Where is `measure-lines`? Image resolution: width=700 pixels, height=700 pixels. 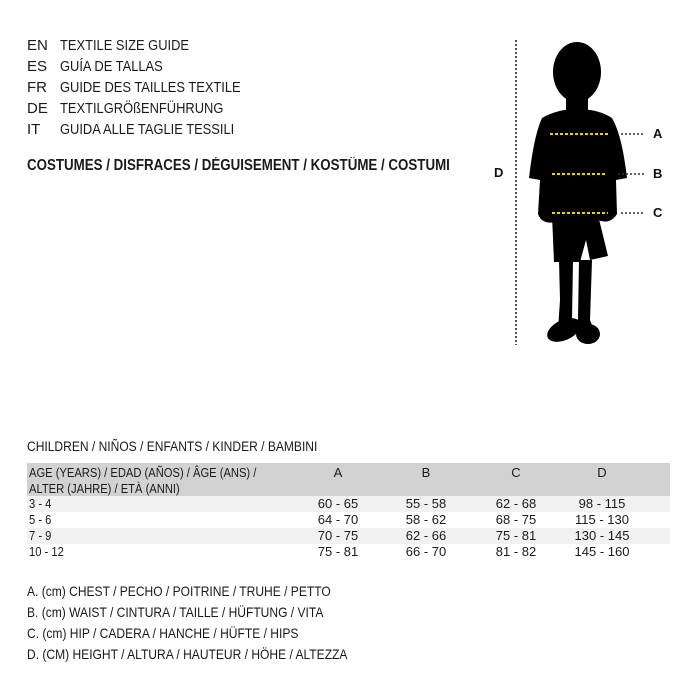
measure-lines is located at coordinates (579, 173).